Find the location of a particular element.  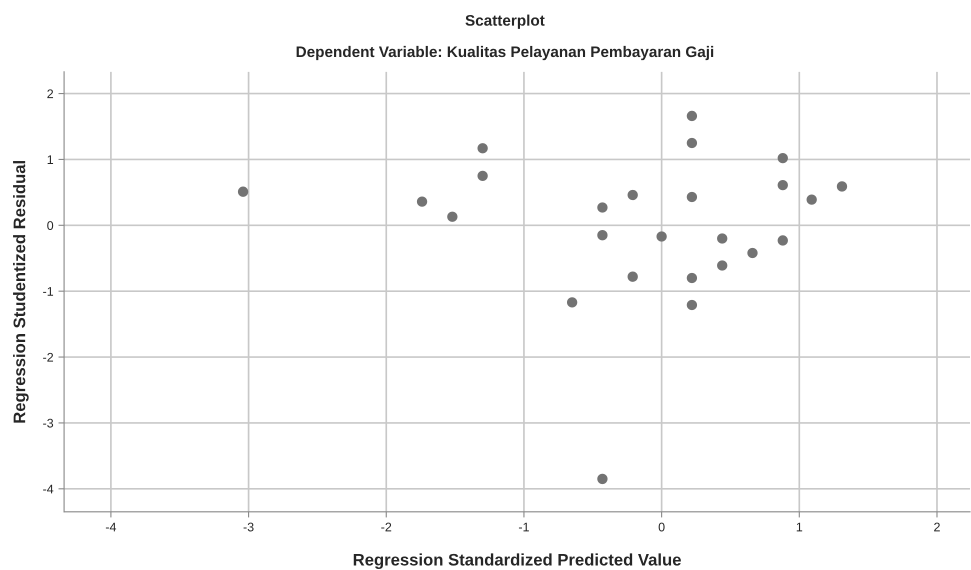

y-tick-label: 1 is located at coordinates (51, 159).